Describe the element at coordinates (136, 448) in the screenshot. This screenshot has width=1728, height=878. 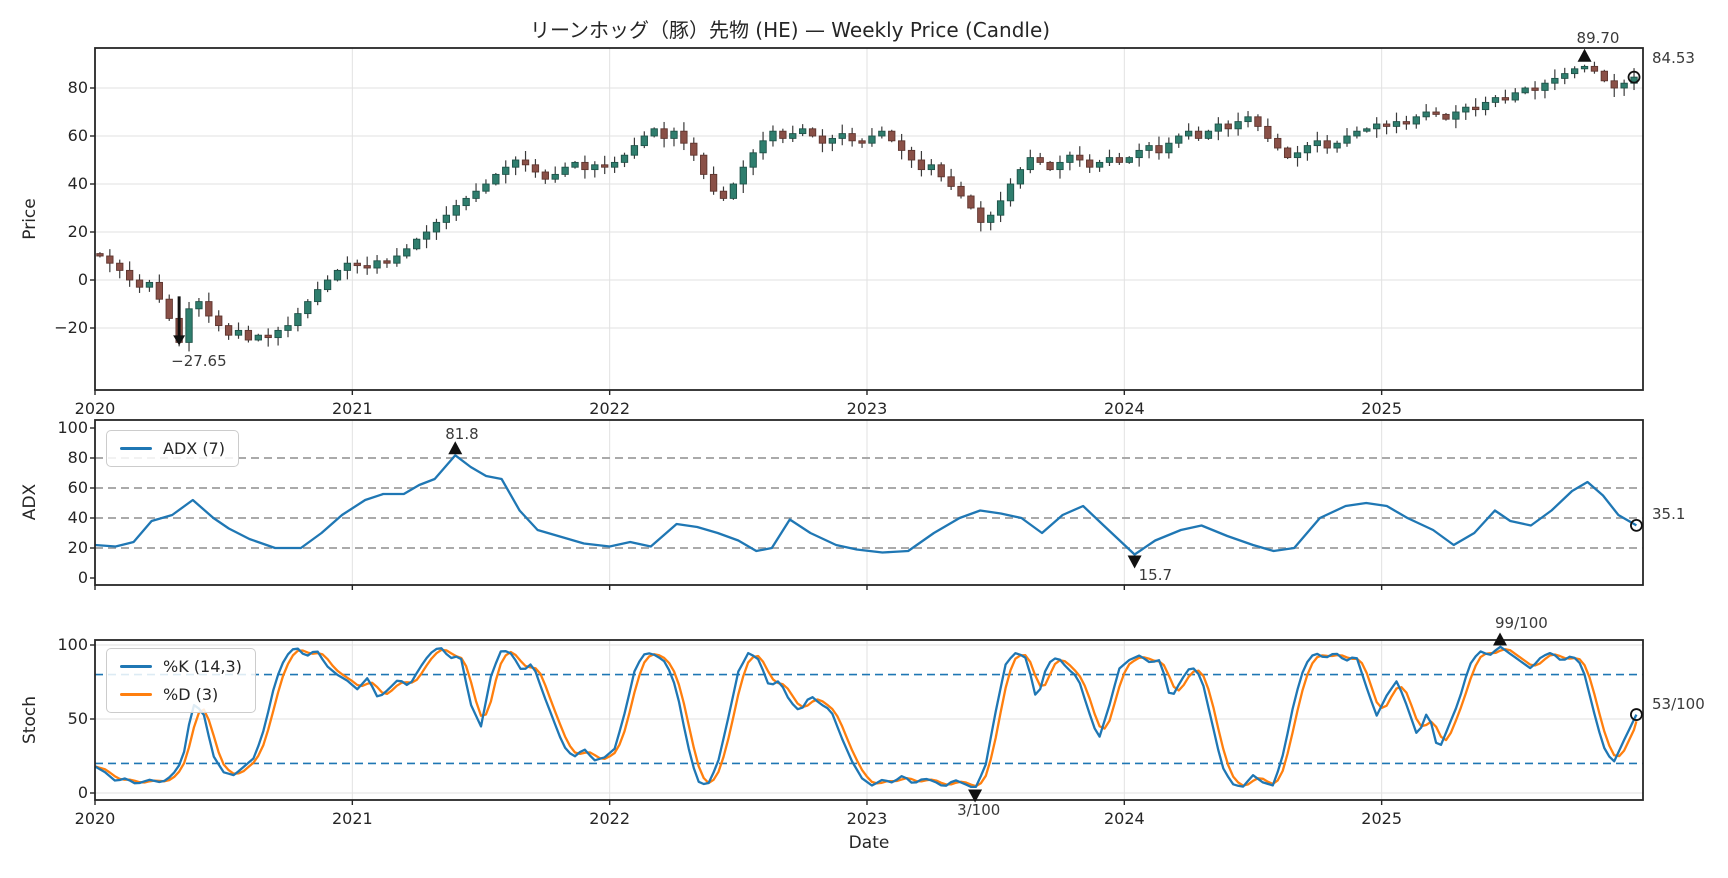
I see `adx-line-swatch` at that location.